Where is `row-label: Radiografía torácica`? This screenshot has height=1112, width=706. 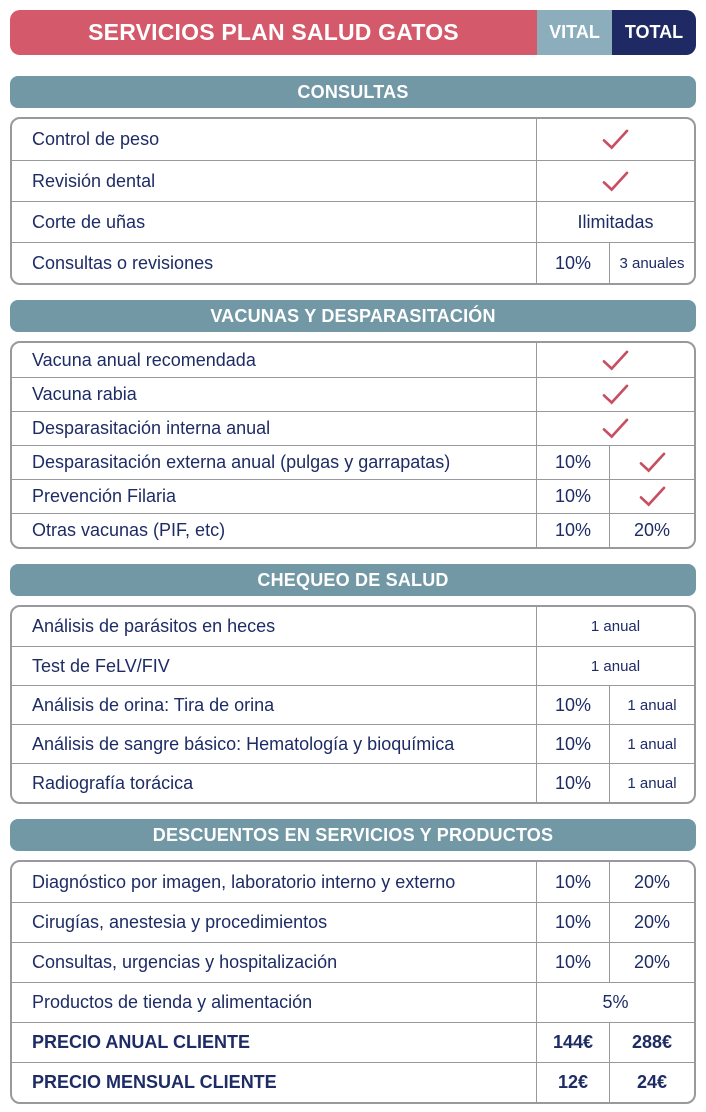 row-label: Radiografía torácica is located at coordinates (113, 782).